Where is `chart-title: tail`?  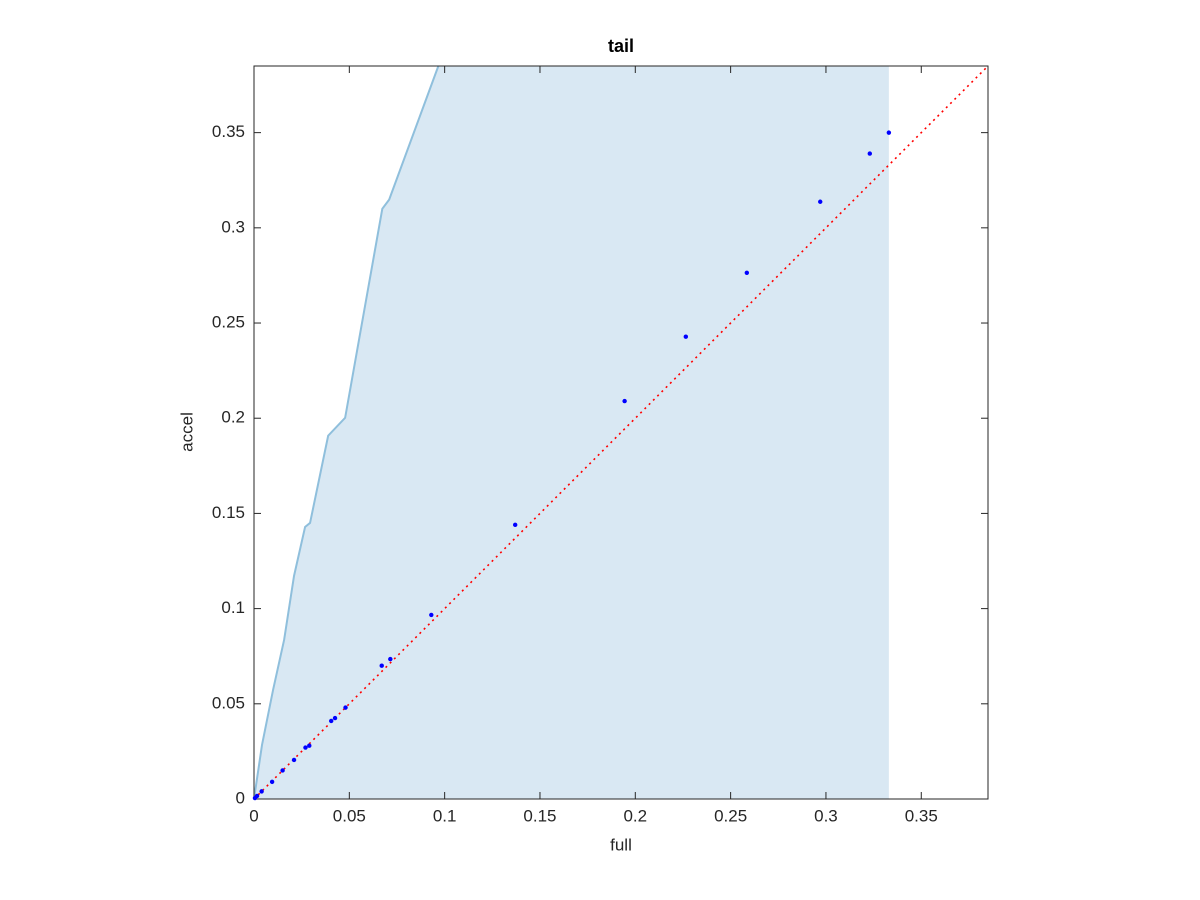
chart-title: tail is located at coordinates (621, 46).